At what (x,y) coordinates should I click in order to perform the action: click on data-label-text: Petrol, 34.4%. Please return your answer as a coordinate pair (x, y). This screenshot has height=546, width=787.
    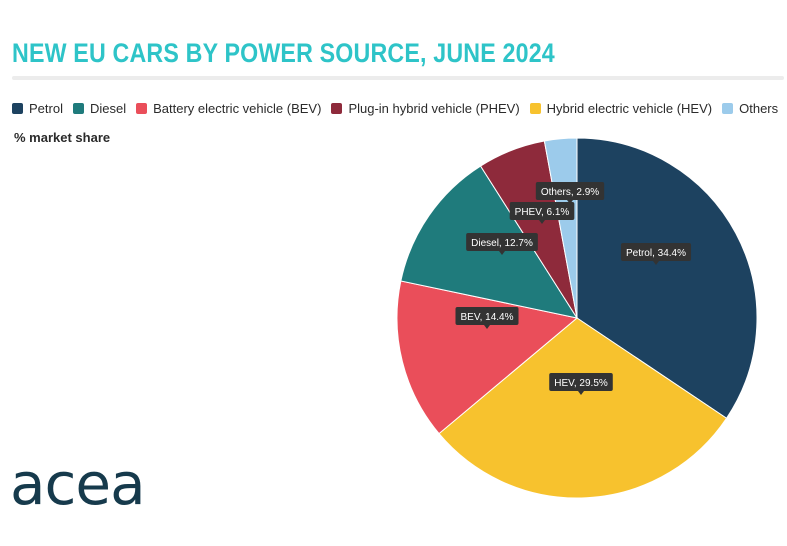
    Looking at the image, I should click on (656, 253).